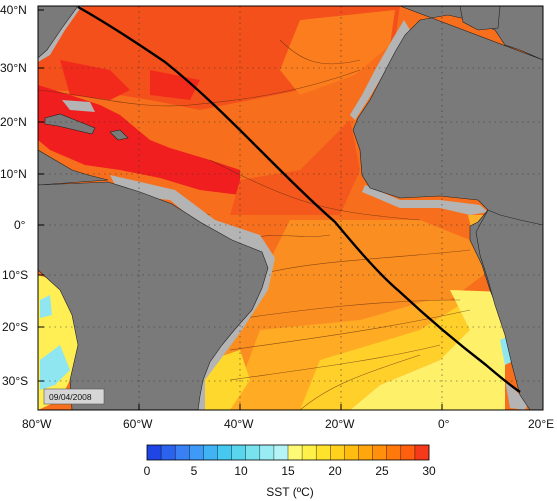 The width and height of the screenshot is (557, 501). Describe the element at coordinates (70, 397) in the screenshot. I see `date-label: 09/04/2008` at that location.